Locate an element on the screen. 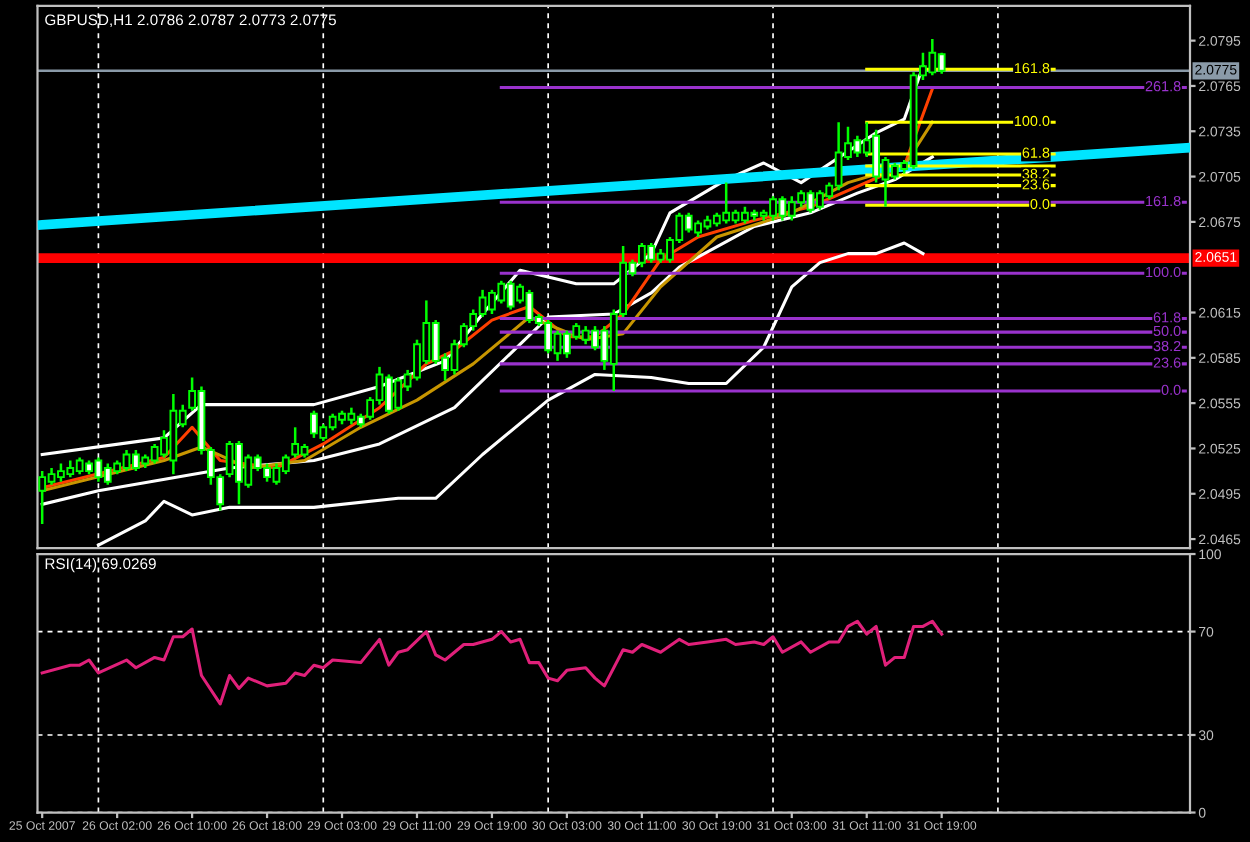 Image resolution: width=1250 pixels, height=842 pixels. line-series is located at coordinates (492, 662).